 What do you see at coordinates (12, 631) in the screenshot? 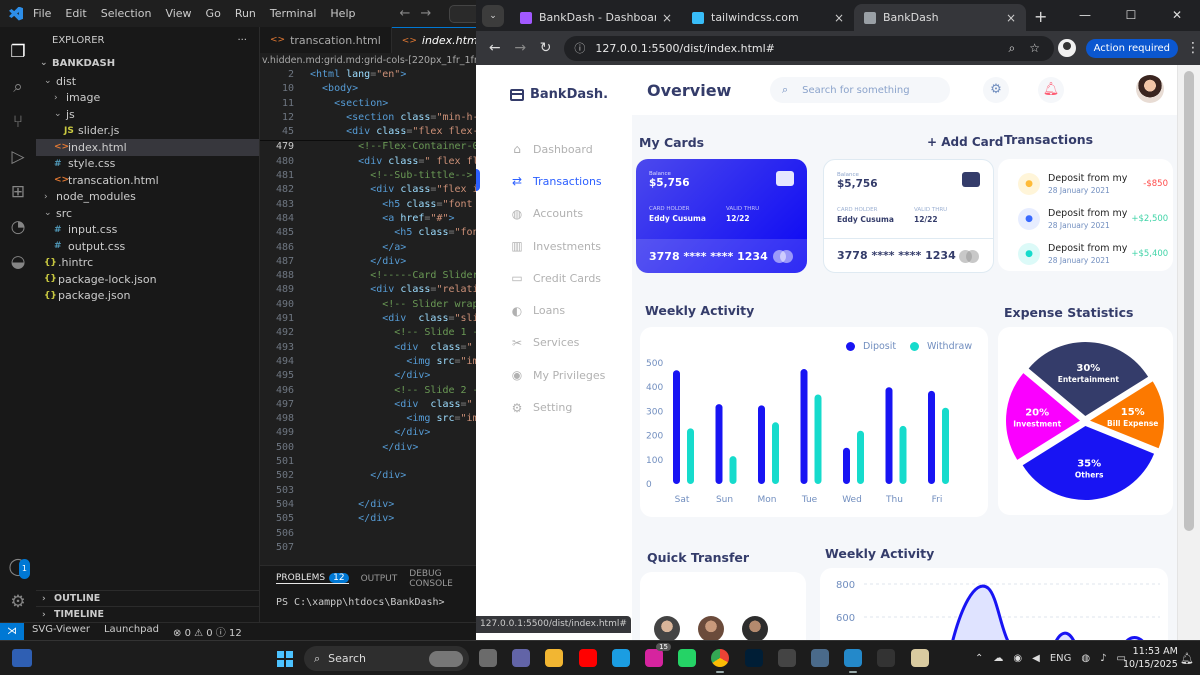
I see `remote-indicator-icon: ⋊` at bounding box center [12, 631].